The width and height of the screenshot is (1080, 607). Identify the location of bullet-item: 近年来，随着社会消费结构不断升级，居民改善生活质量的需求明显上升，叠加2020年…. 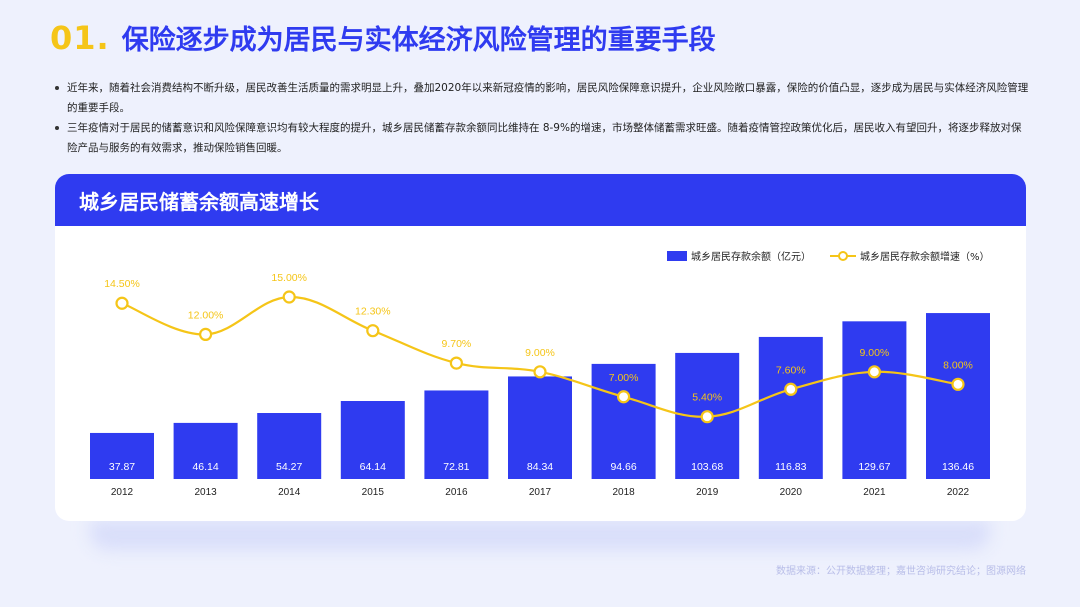
(542, 98).